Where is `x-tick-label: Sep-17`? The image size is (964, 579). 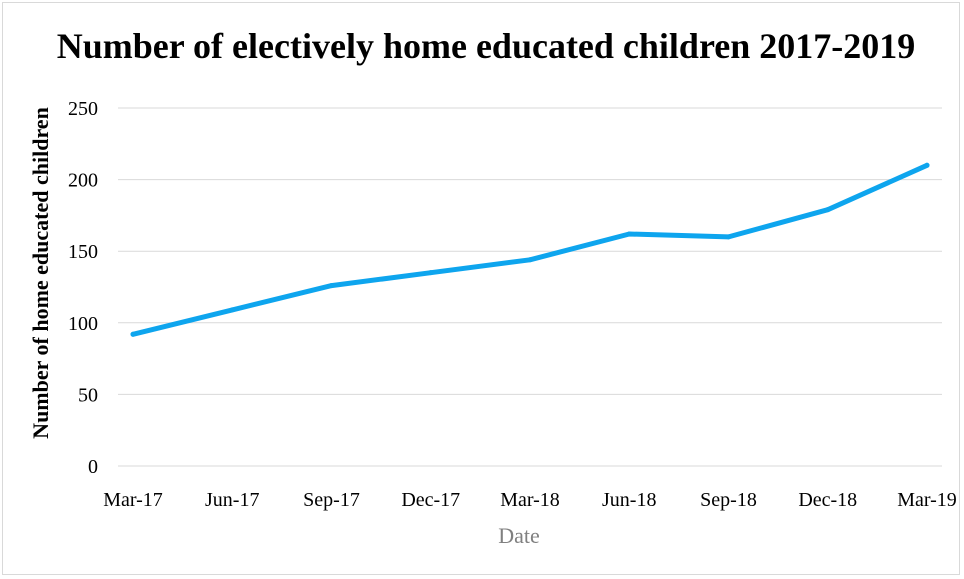 x-tick-label: Sep-17 is located at coordinates (331, 500).